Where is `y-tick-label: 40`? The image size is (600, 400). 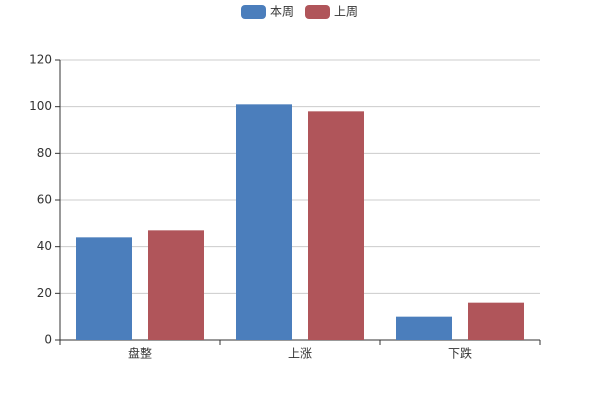
y-tick-label: 40 is located at coordinates (44, 246).